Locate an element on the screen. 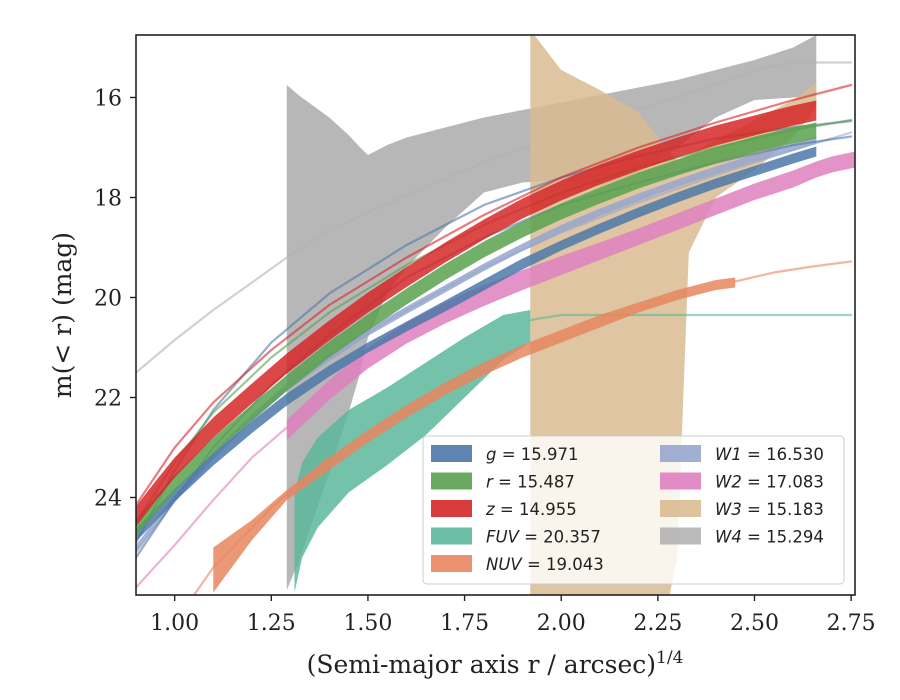  legend-label-g: g = 15.971 is located at coordinates (532, 454).